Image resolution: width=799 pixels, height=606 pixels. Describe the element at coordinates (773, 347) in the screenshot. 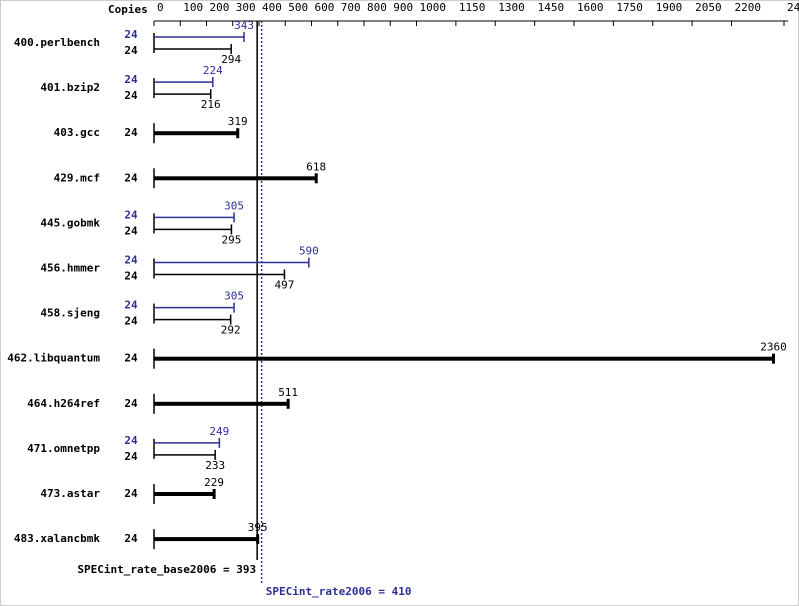

I see `value-label: 2360` at that location.